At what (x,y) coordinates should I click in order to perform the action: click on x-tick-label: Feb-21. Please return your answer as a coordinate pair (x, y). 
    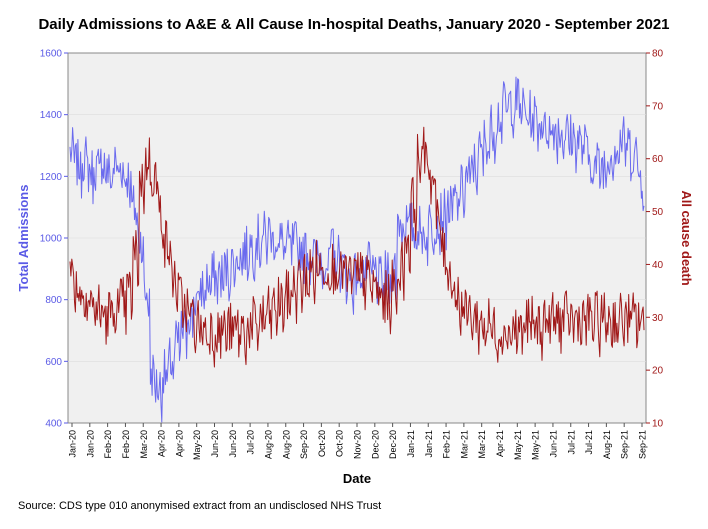
    Looking at the image, I should click on (447, 444).